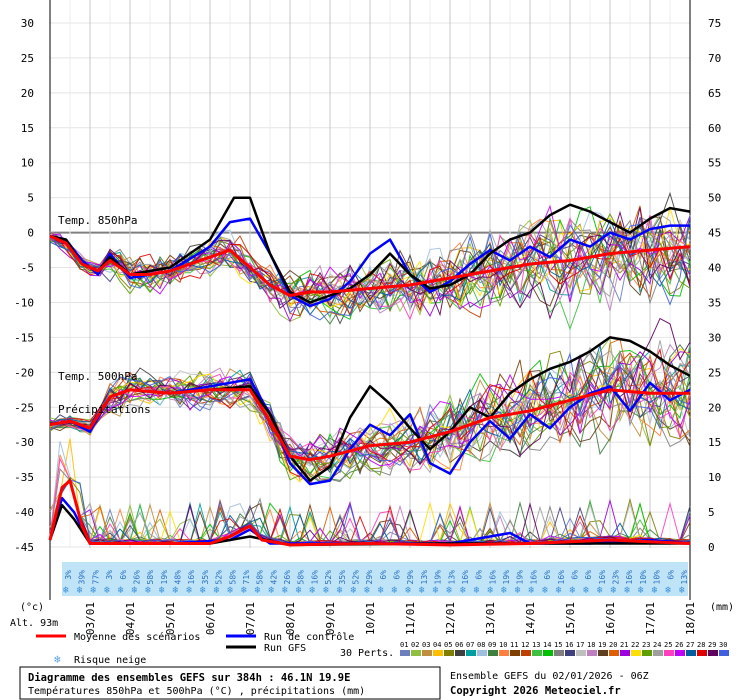 The width and height of the screenshot is (740, 700). I want to click on perturbation-number: 01, so click(404, 645).